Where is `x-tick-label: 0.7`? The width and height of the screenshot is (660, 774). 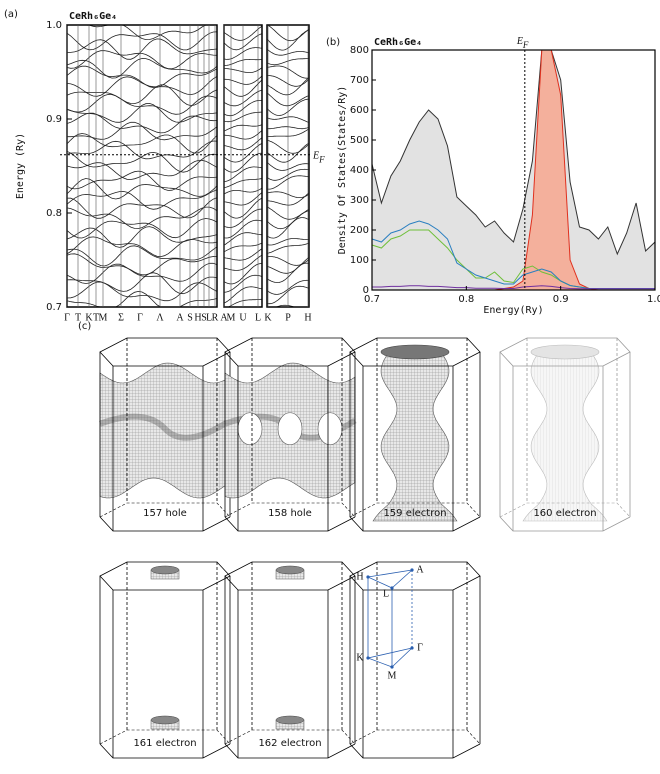 x-tick-label: 0.7 is located at coordinates (372, 299).